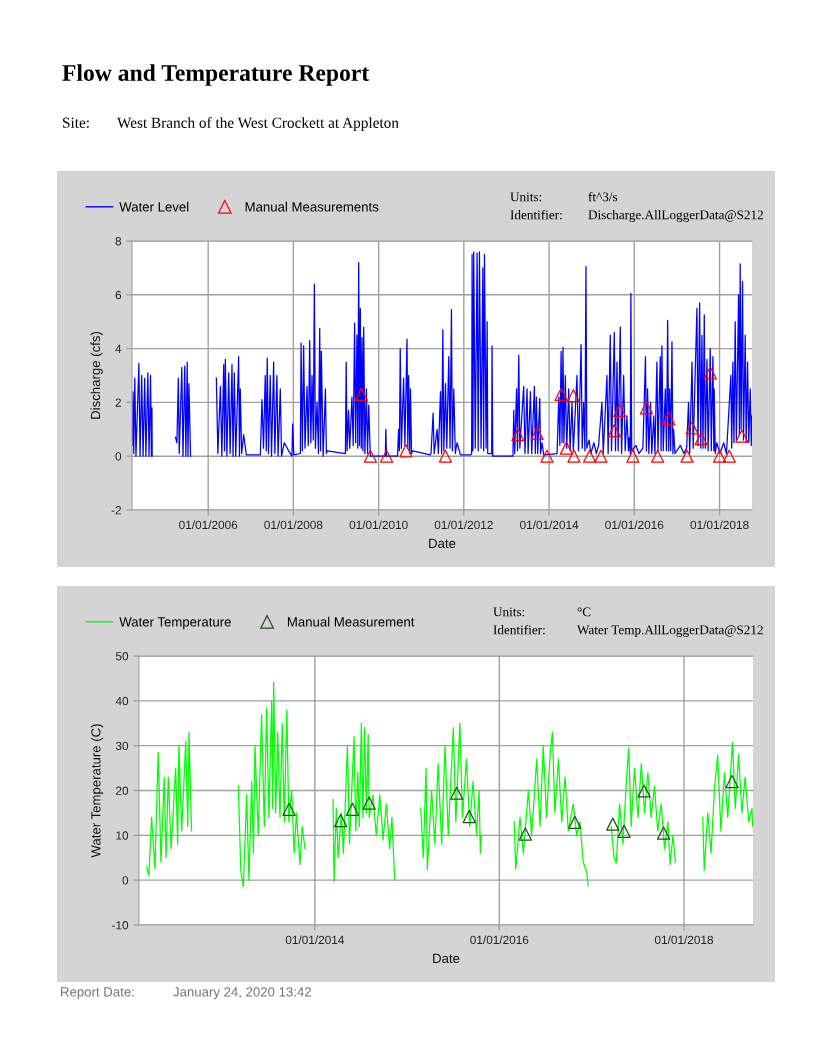 The width and height of the screenshot is (816, 1056). Describe the element at coordinates (122, 790) in the screenshot. I see `y-tick-label: 20` at that location.